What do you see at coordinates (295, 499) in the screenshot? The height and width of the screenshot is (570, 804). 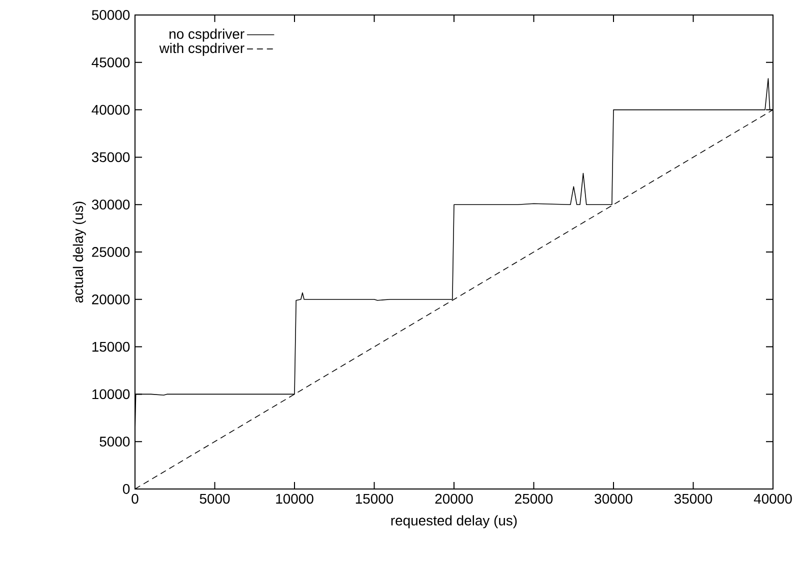 I see `x-tick-label: 10000` at bounding box center [295, 499].